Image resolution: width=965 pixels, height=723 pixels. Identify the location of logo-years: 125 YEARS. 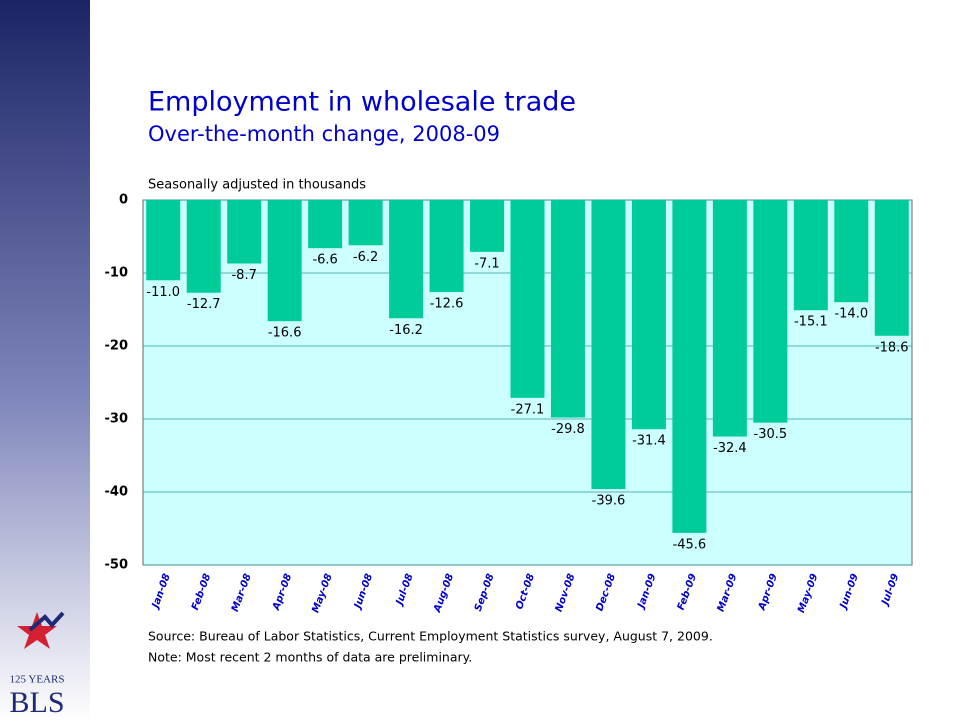
(37, 680).